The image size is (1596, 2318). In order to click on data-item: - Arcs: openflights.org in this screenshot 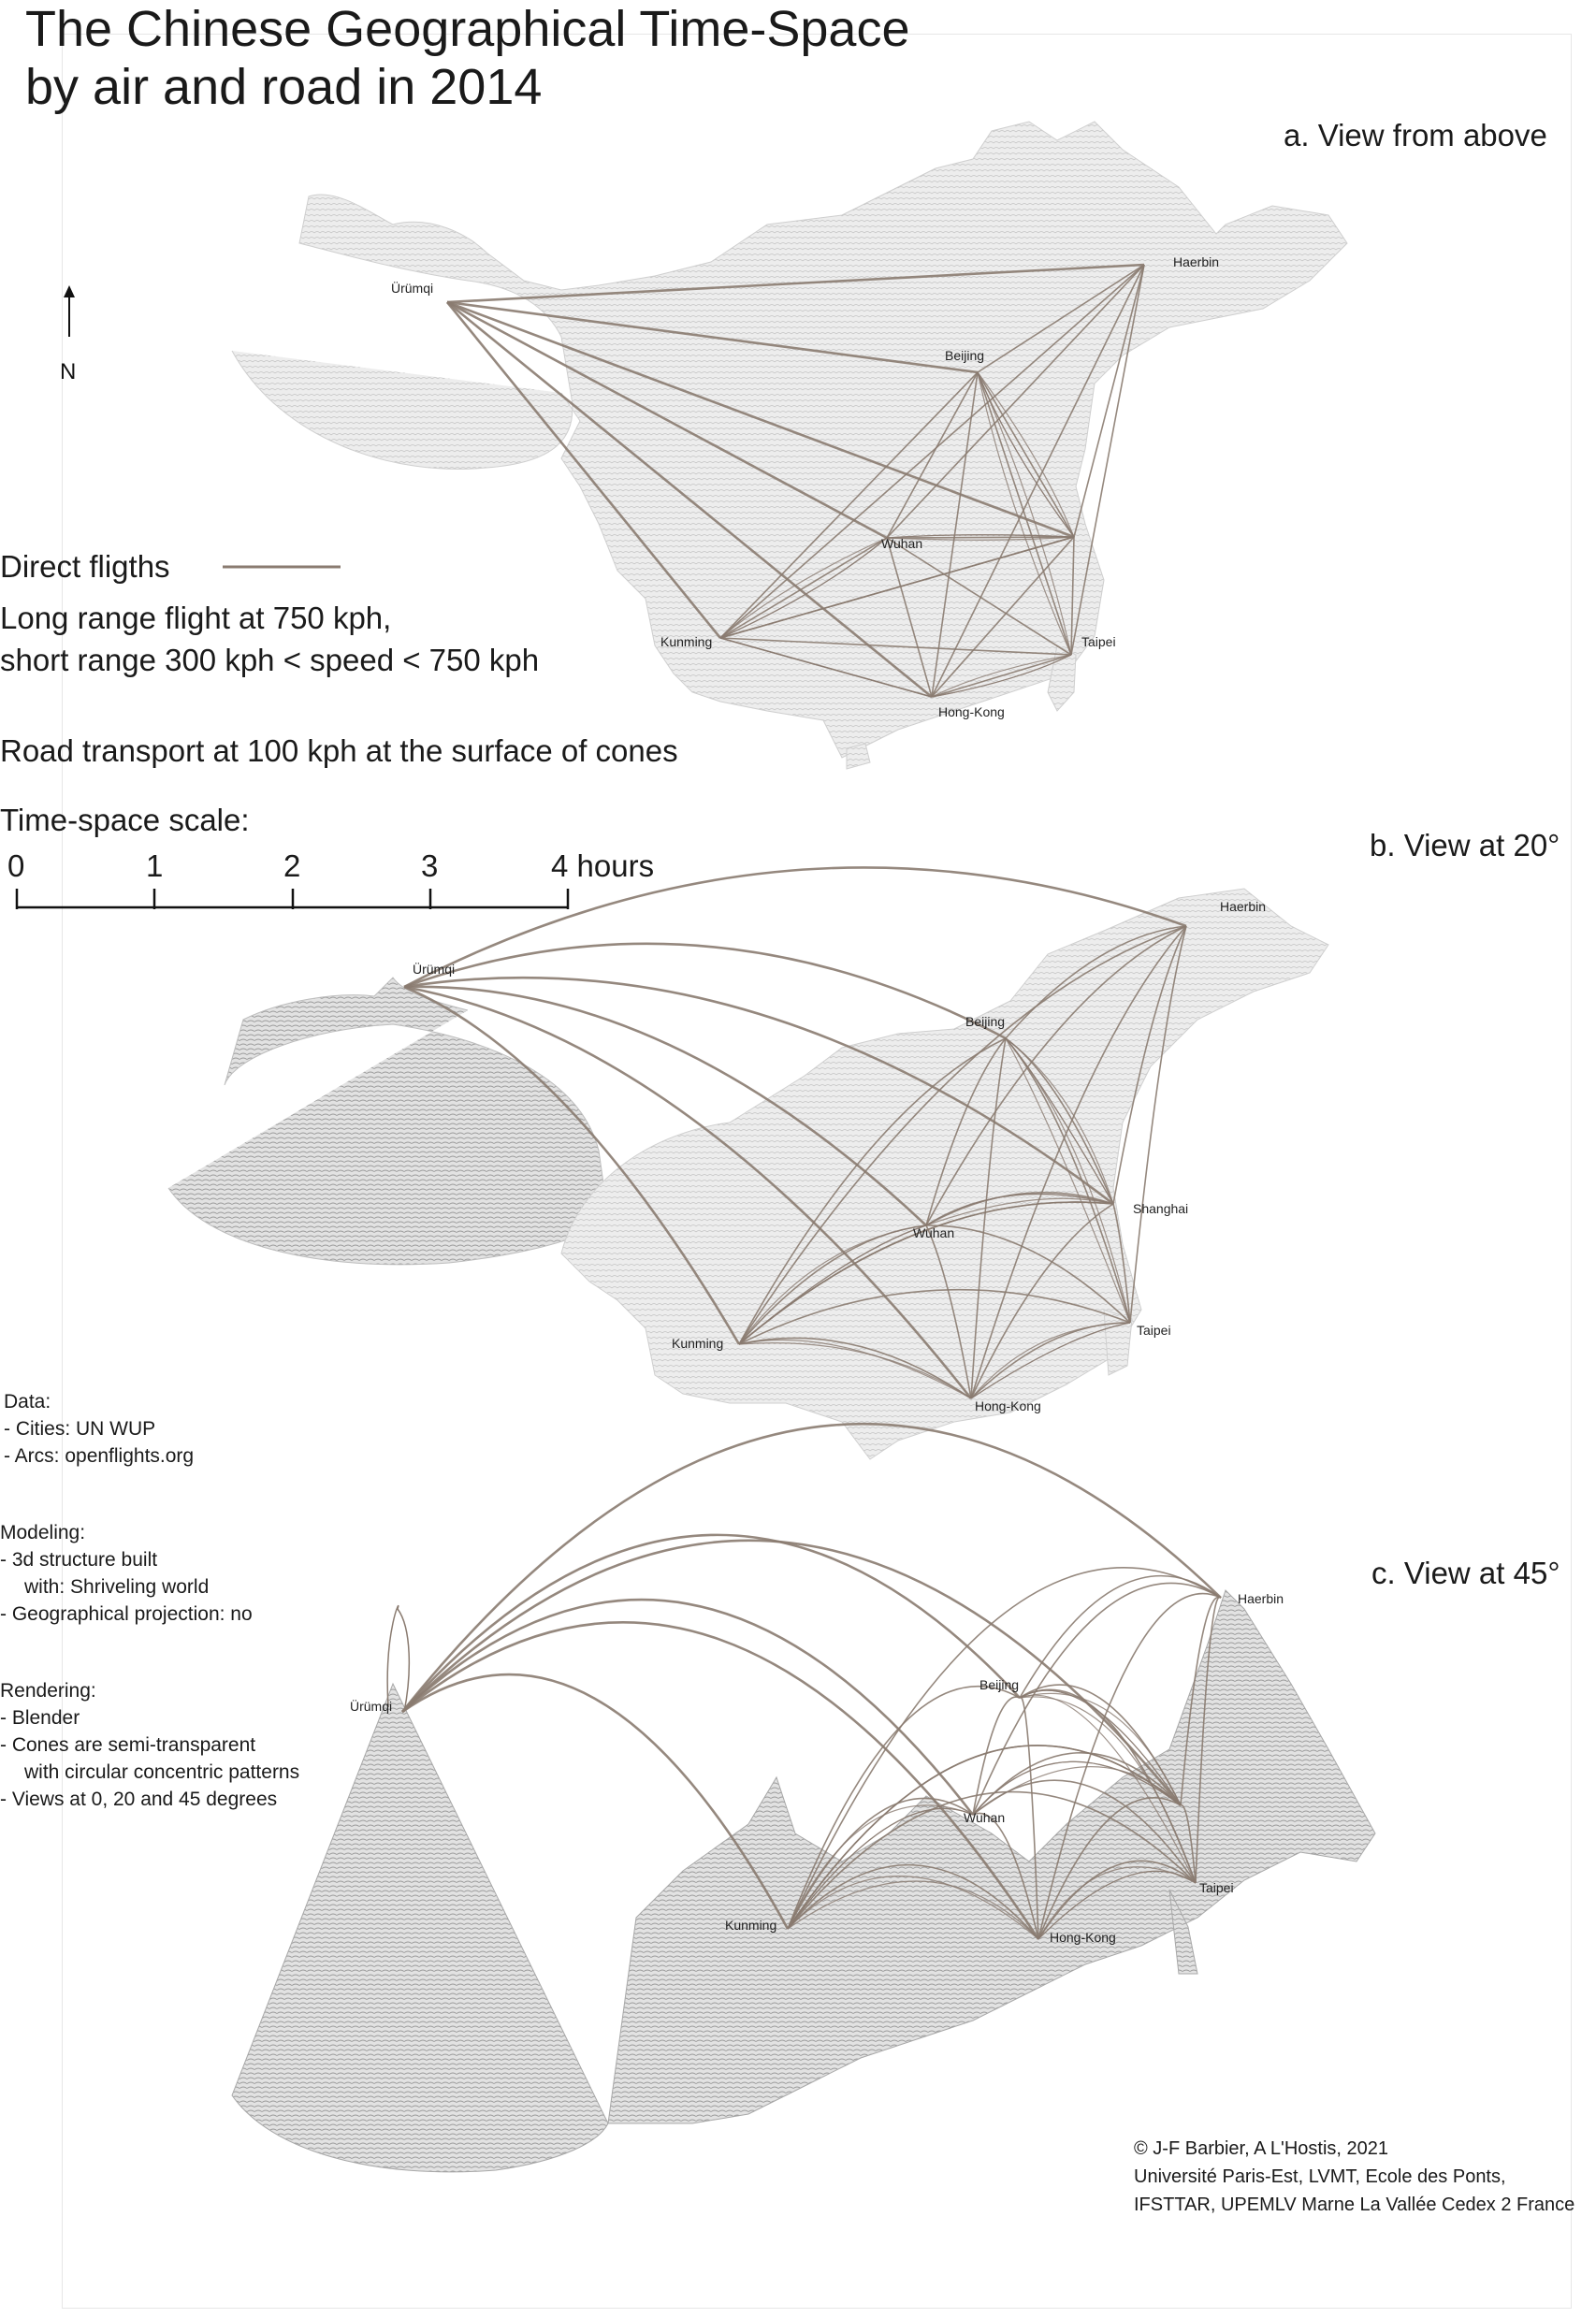, I will do `click(99, 1456)`.